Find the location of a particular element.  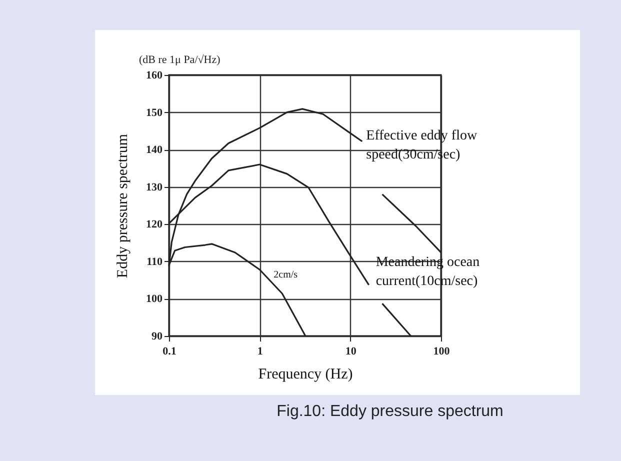

y-tick-label: 90 is located at coordinates (157, 336).